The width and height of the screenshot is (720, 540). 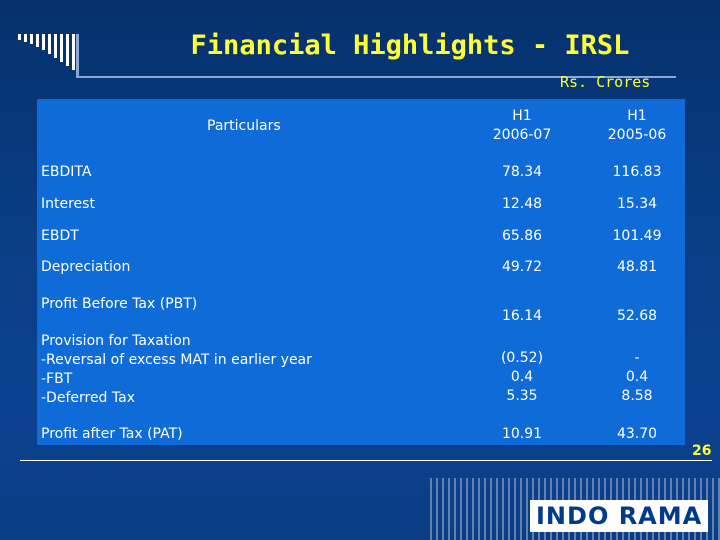 What do you see at coordinates (77, 56) in the screenshot?
I see `decorative-vertical-line` at bounding box center [77, 56].